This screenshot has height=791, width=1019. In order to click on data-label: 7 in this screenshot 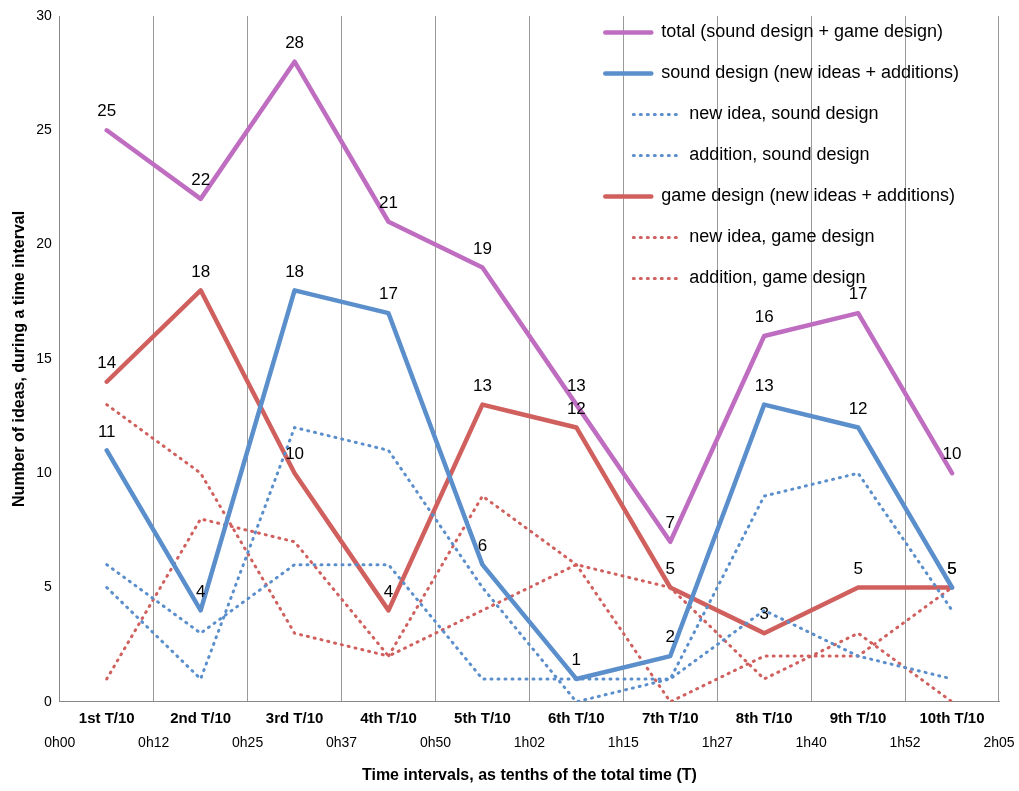, I will do `click(670, 522)`.